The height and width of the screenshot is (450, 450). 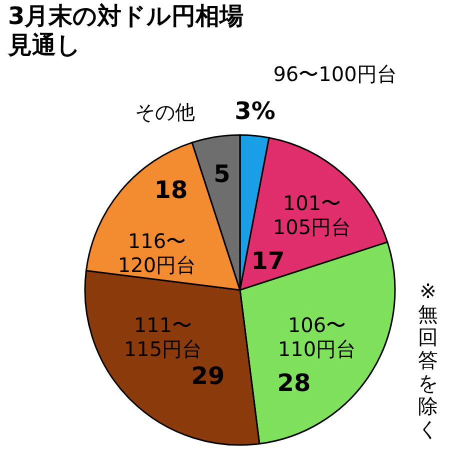 I want to click on data-label: 28, so click(x=294, y=383).